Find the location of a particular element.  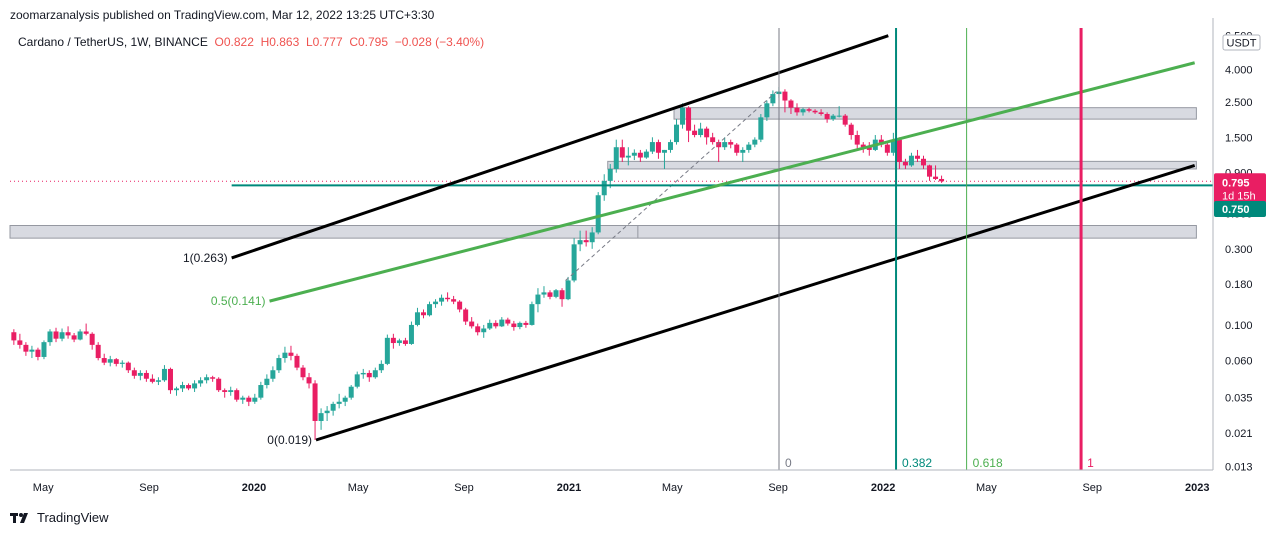

legend-close: C0.795 is located at coordinates (369, 42).